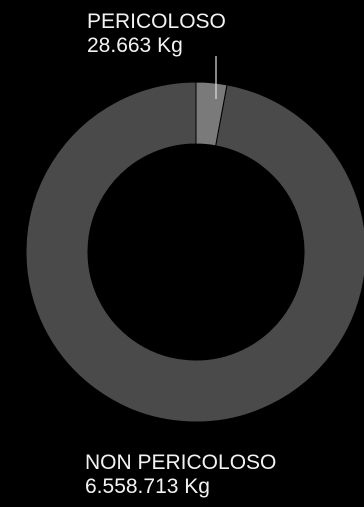 The image size is (364, 507). Describe the element at coordinates (135, 45) in the screenshot. I see `pericoloso-value: 28.663 Kg` at that location.